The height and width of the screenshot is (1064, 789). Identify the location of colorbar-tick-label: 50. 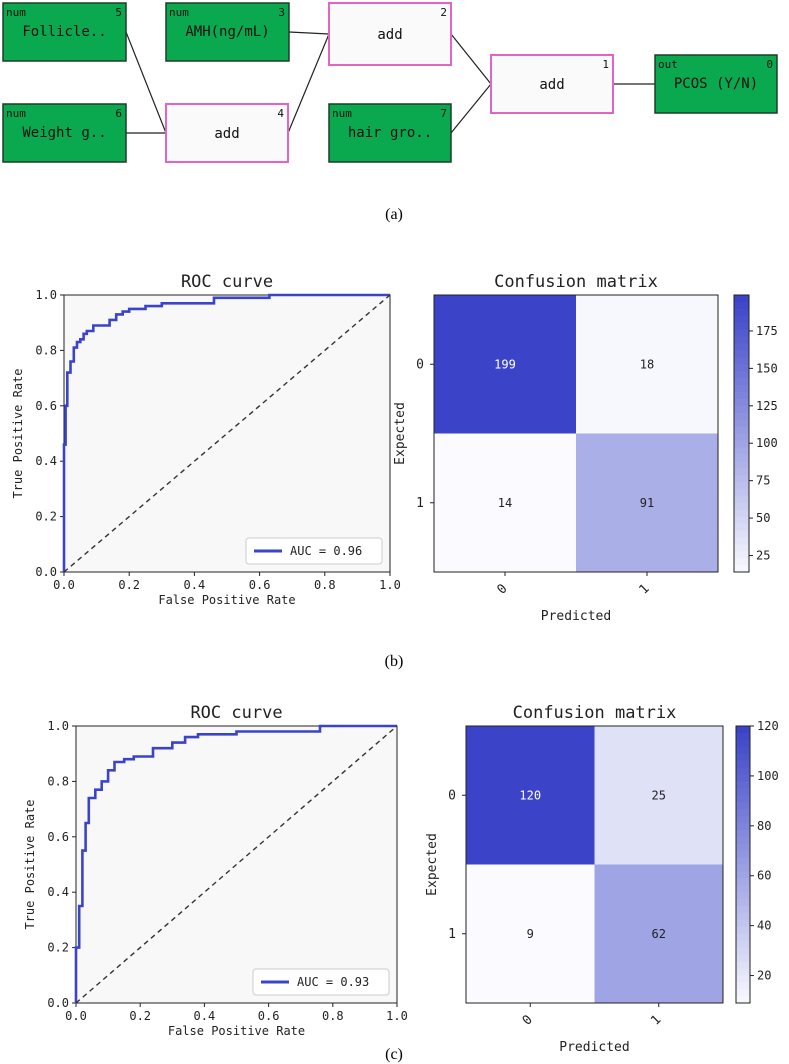
(763, 518).